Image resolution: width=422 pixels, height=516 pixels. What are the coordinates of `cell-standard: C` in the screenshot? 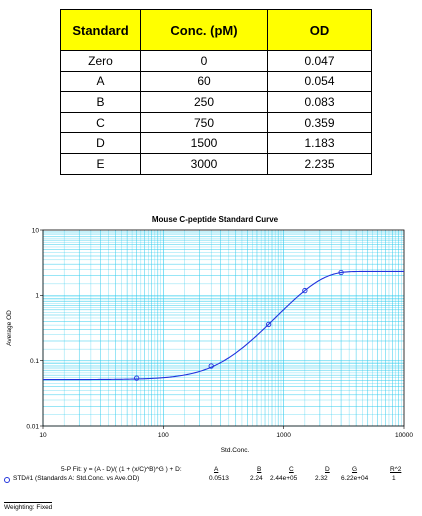 It's located at (100, 122).